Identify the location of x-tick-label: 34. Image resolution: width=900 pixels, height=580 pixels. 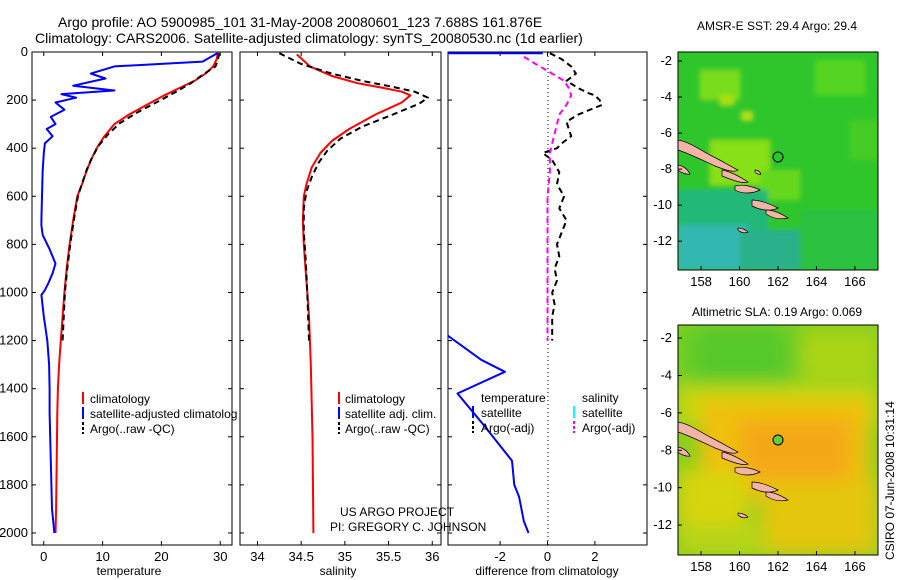
(257, 556).